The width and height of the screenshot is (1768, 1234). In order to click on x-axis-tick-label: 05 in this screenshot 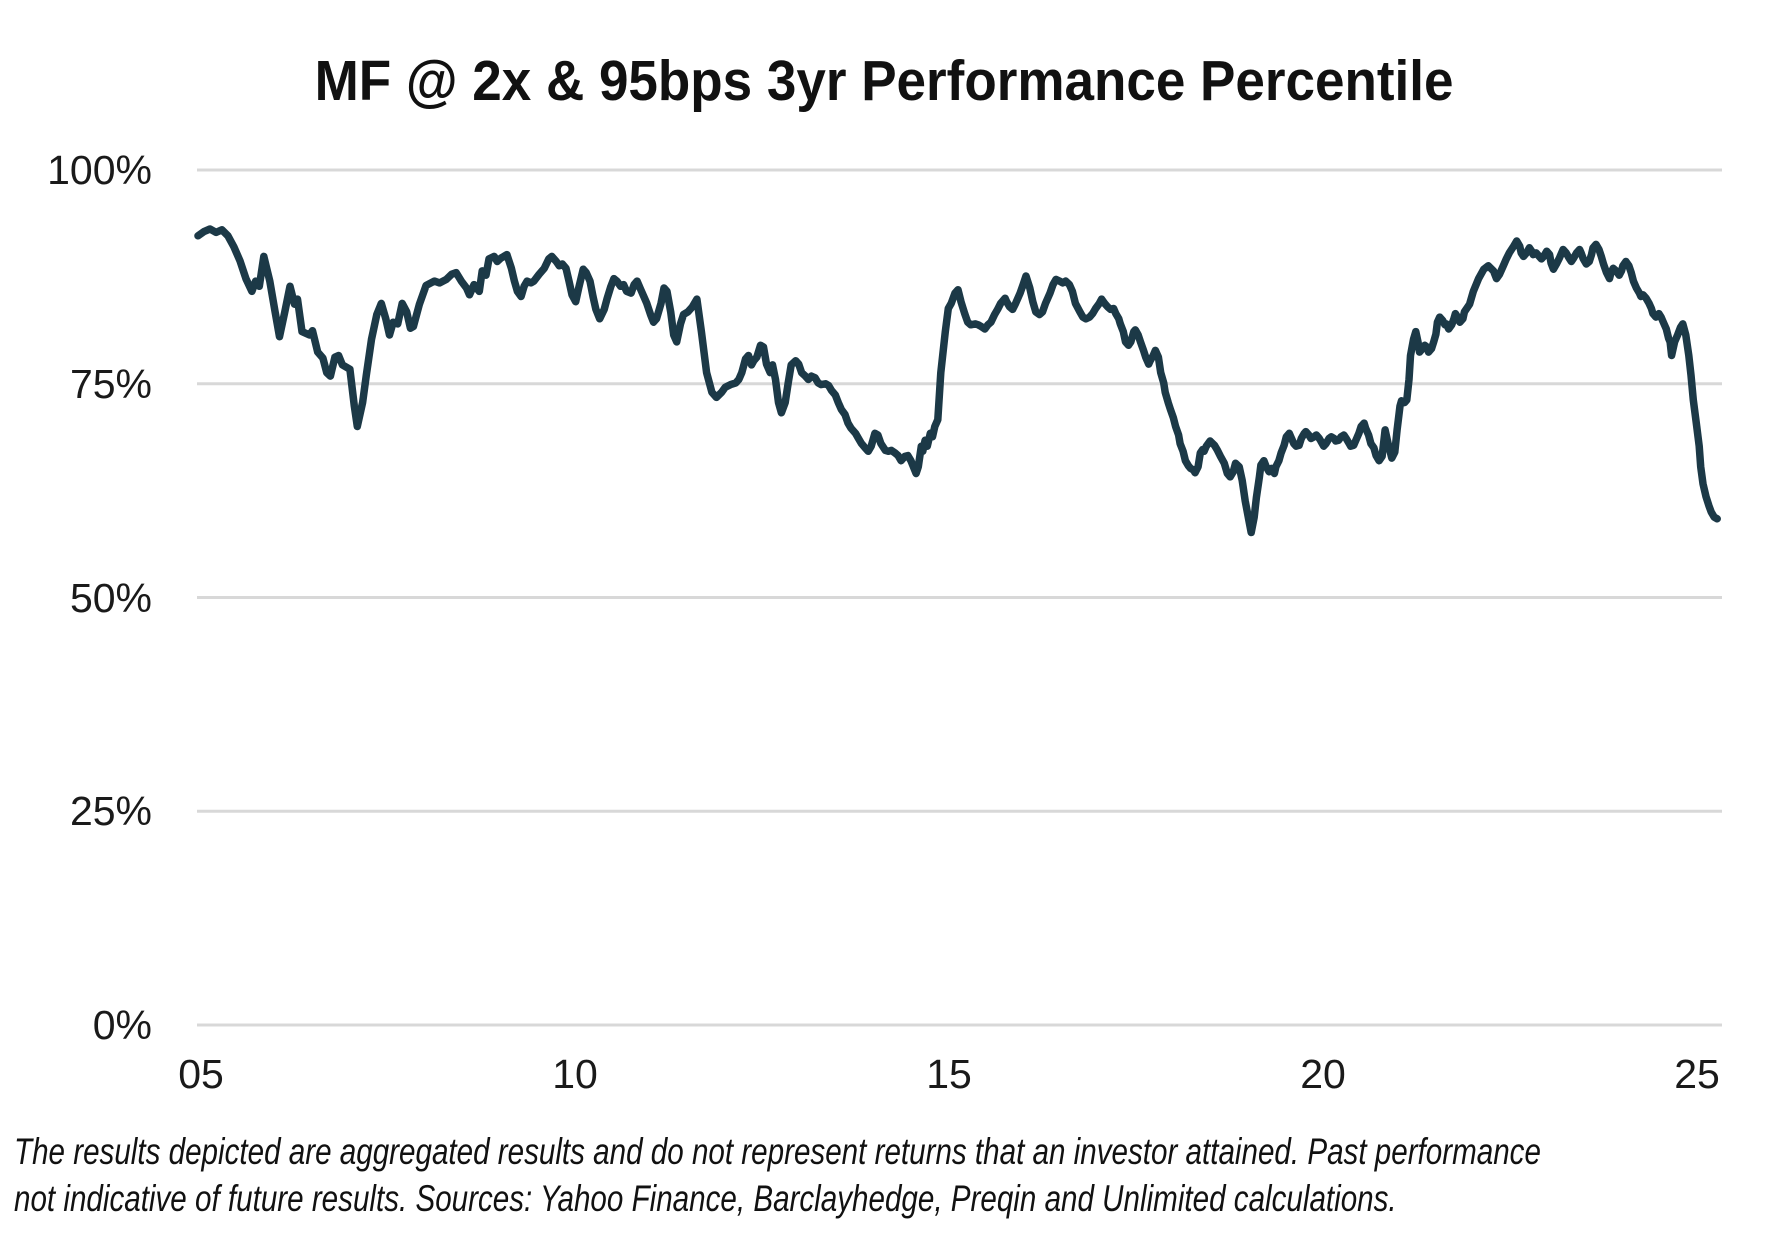, I will do `click(201, 1074)`.